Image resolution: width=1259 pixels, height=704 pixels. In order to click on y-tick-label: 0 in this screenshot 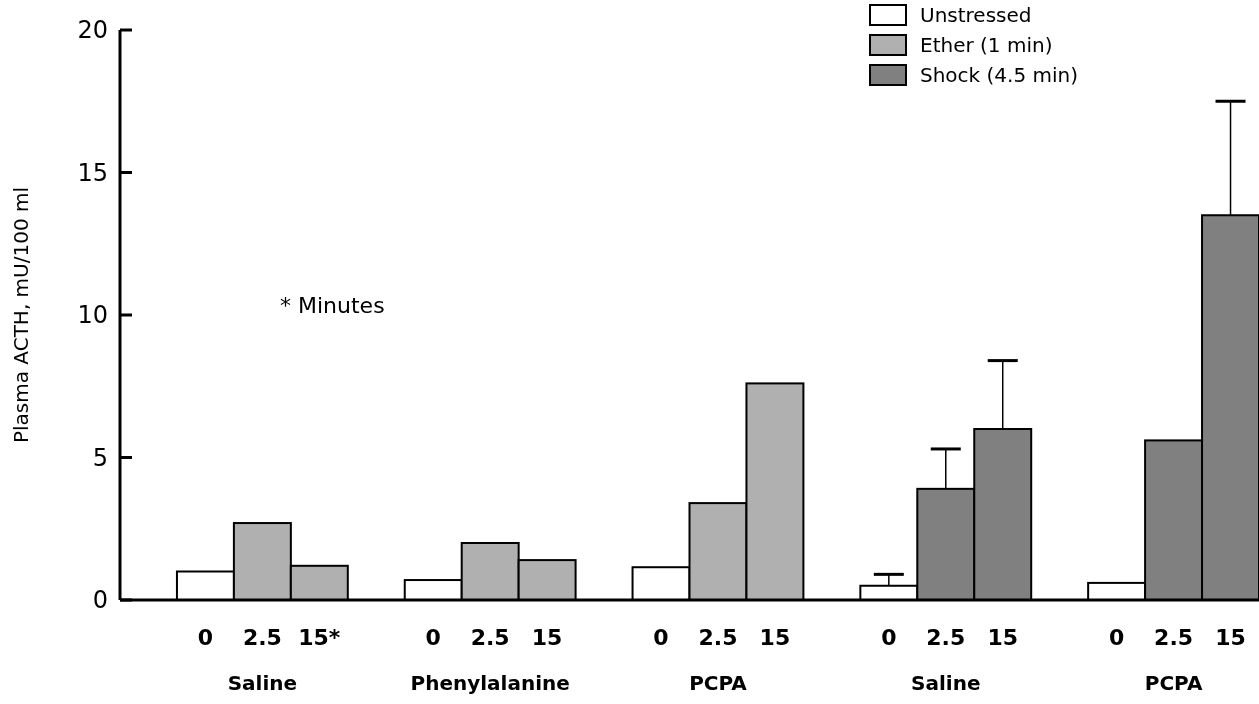, I will do `click(100, 600)`.